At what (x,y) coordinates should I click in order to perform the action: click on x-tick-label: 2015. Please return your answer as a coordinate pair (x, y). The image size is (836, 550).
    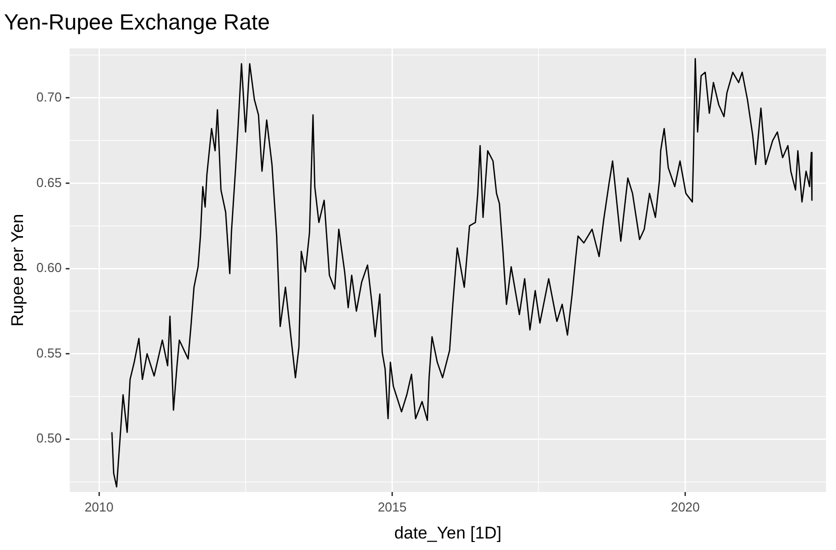
    Looking at the image, I should click on (392, 506).